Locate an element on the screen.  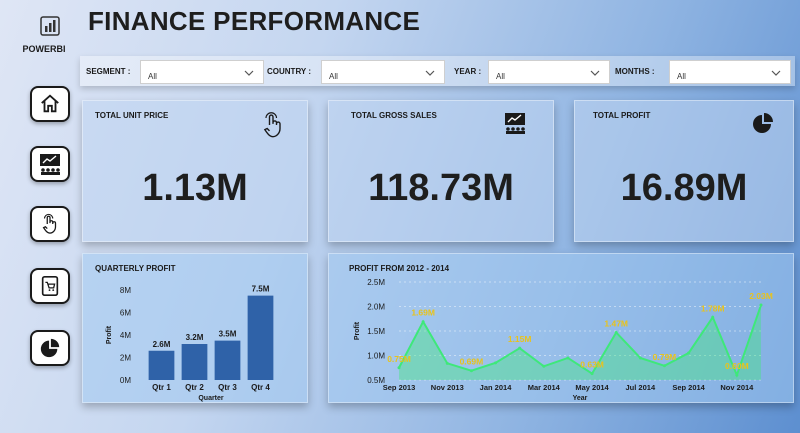
point-data-label: 1.47M is located at coordinates (616, 323).